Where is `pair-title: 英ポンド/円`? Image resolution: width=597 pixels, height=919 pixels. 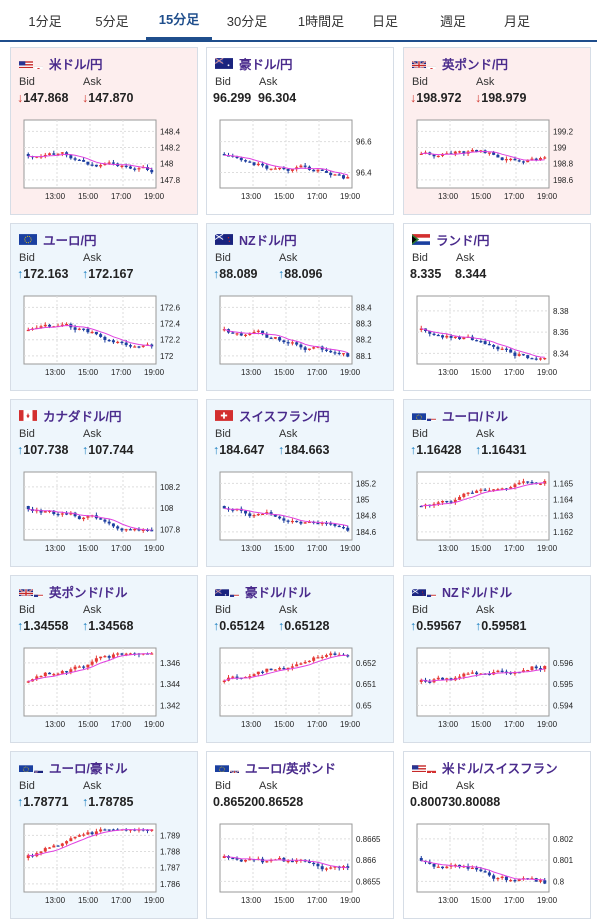
pair-title: 英ポンド/円 is located at coordinates (475, 63).